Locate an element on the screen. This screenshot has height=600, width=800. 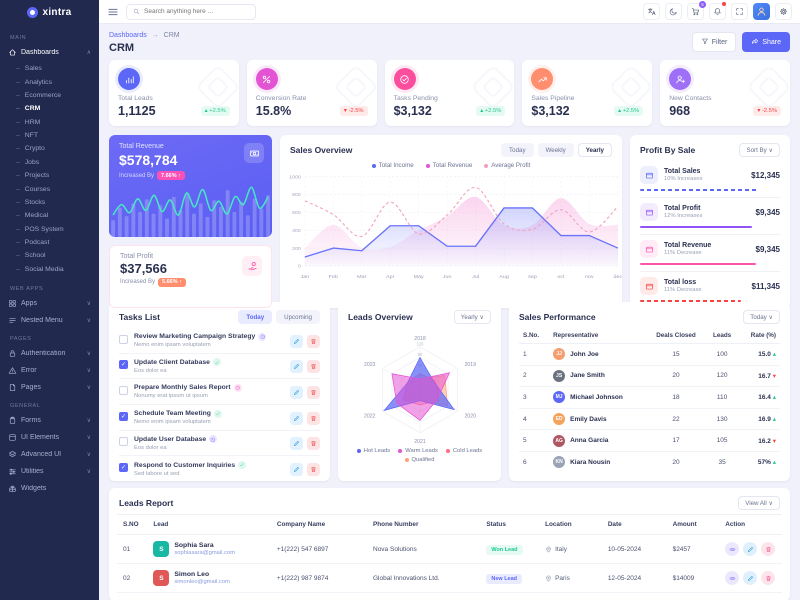
sidebar-subitem-school: School is located at coordinates (49, 255).